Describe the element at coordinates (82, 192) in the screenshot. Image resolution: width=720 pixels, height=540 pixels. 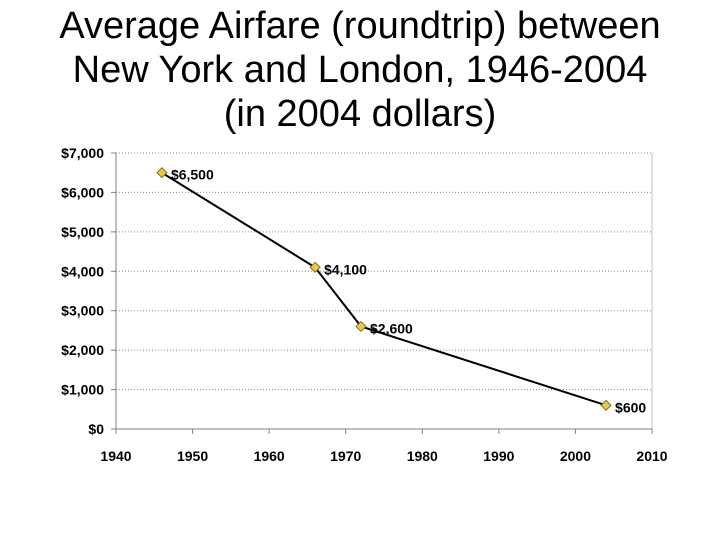
I see `y-tick-label-6: $6,000` at that location.